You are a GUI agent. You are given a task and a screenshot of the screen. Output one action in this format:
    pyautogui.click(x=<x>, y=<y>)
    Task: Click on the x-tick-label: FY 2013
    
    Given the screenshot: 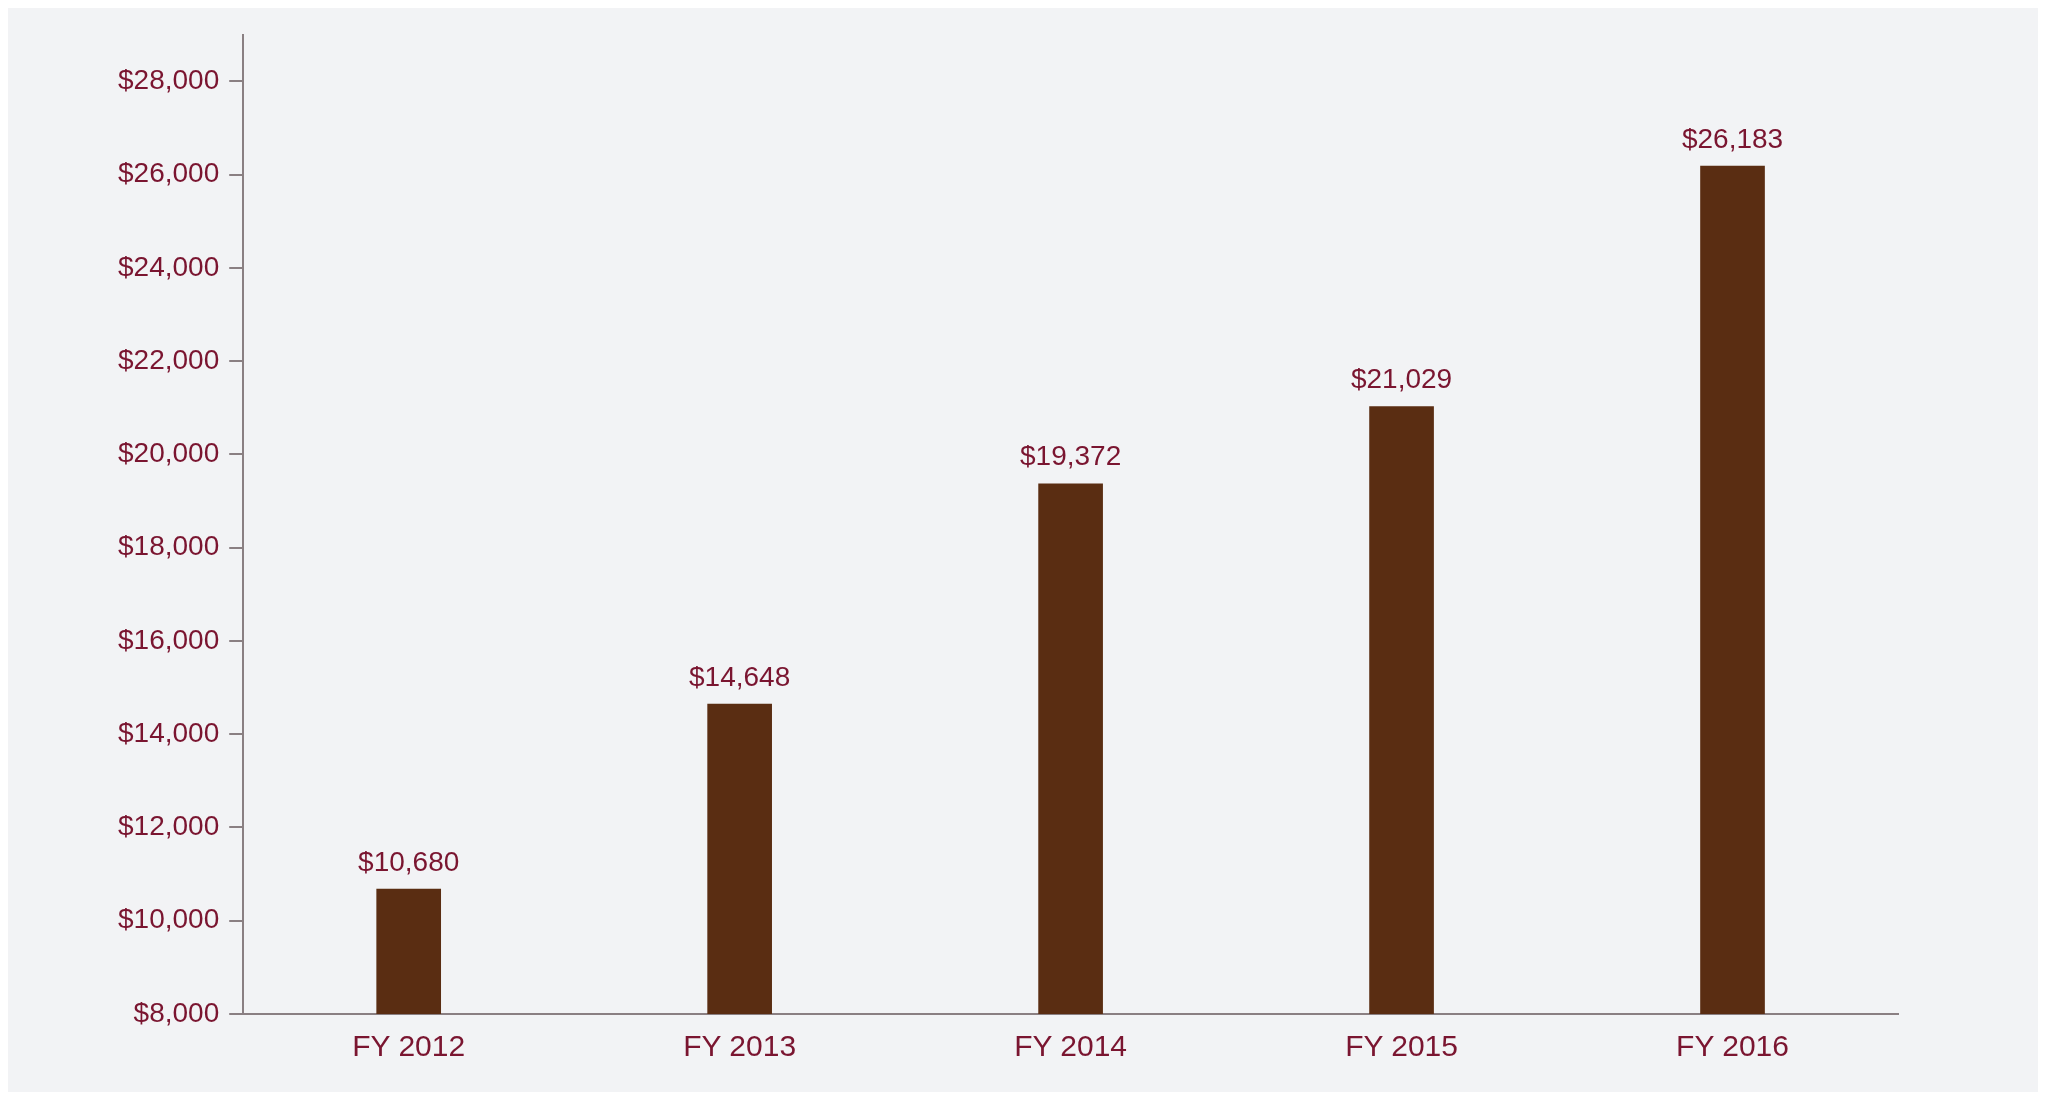 What is the action you would take?
    pyautogui.click(x=740, y=1046)
    